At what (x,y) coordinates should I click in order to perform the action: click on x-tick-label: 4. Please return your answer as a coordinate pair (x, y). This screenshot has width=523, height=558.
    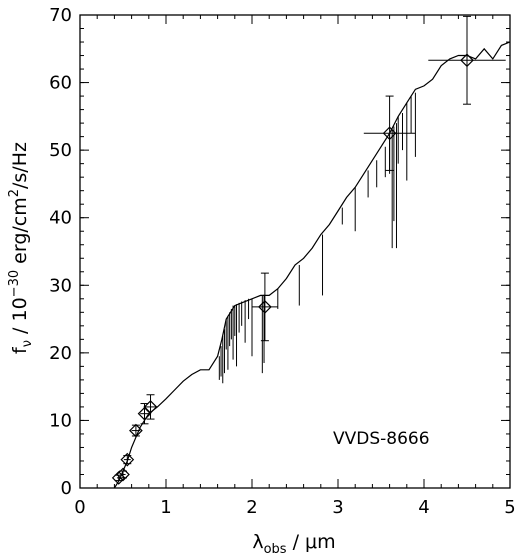
    Looking at the image, I should click on (423, 507).